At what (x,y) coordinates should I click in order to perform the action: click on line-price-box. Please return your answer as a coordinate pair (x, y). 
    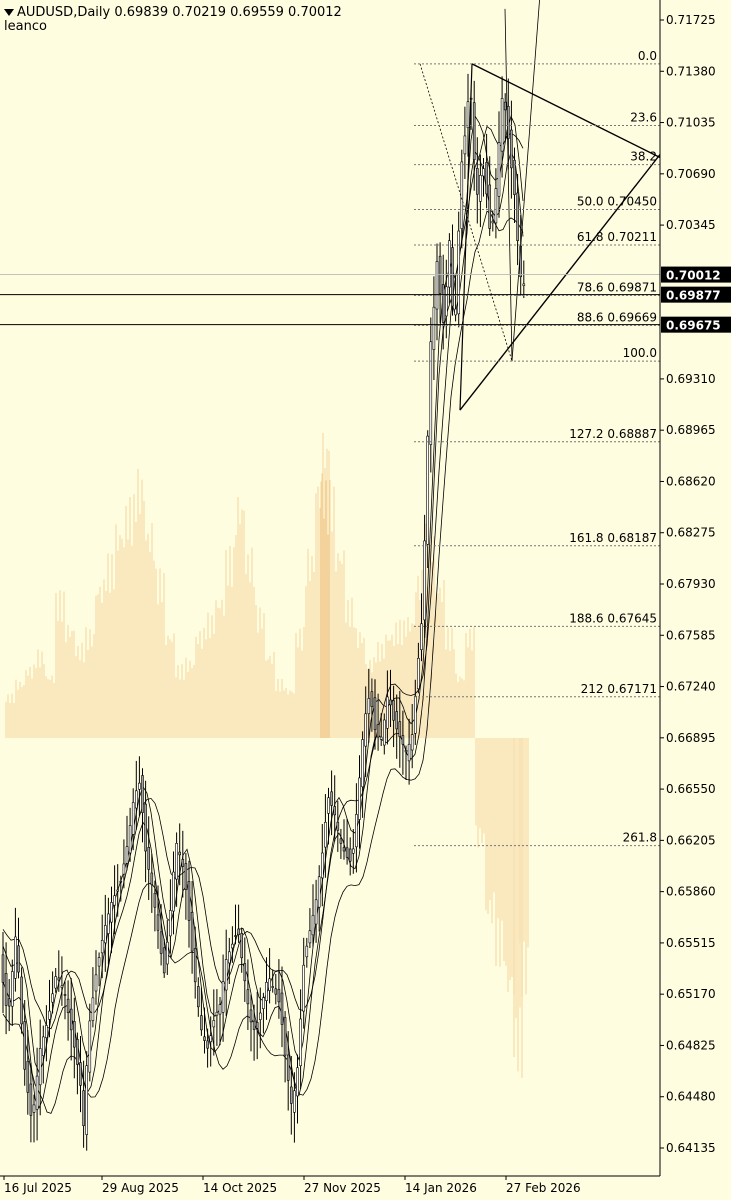
    Looking at the image, I should click on (696, 294).